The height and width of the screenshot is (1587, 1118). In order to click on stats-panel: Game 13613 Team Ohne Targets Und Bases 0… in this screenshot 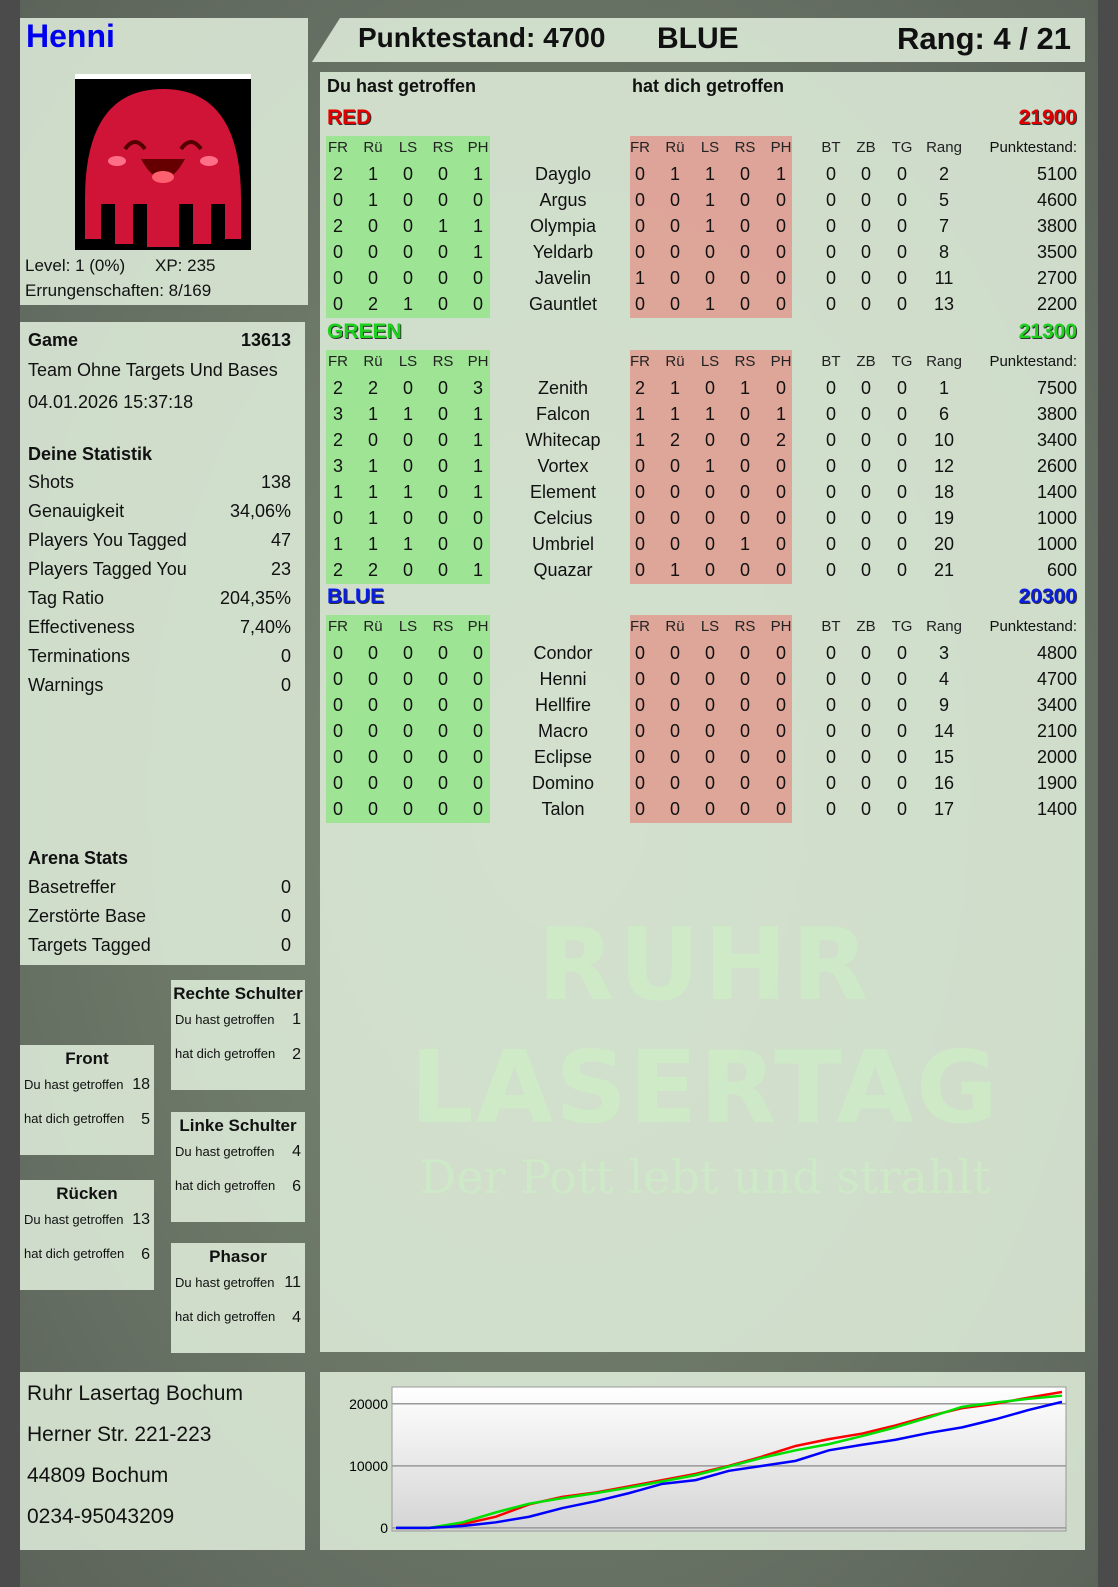, I will do `click(162, 643)`.